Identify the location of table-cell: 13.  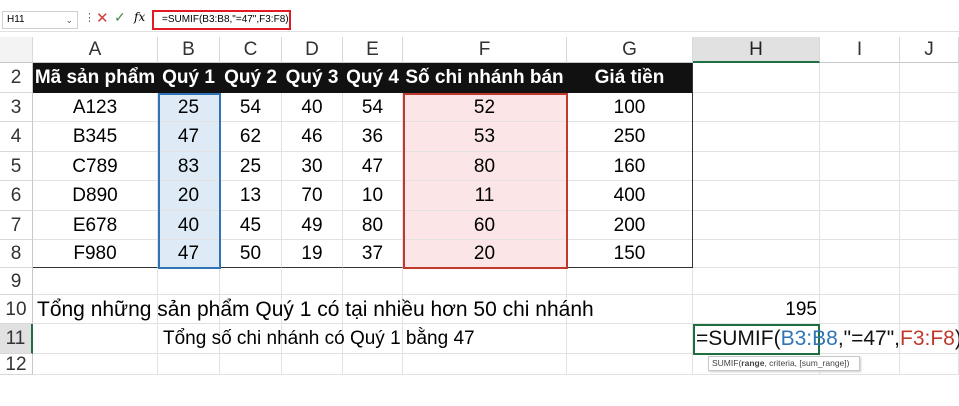
(251, 196).